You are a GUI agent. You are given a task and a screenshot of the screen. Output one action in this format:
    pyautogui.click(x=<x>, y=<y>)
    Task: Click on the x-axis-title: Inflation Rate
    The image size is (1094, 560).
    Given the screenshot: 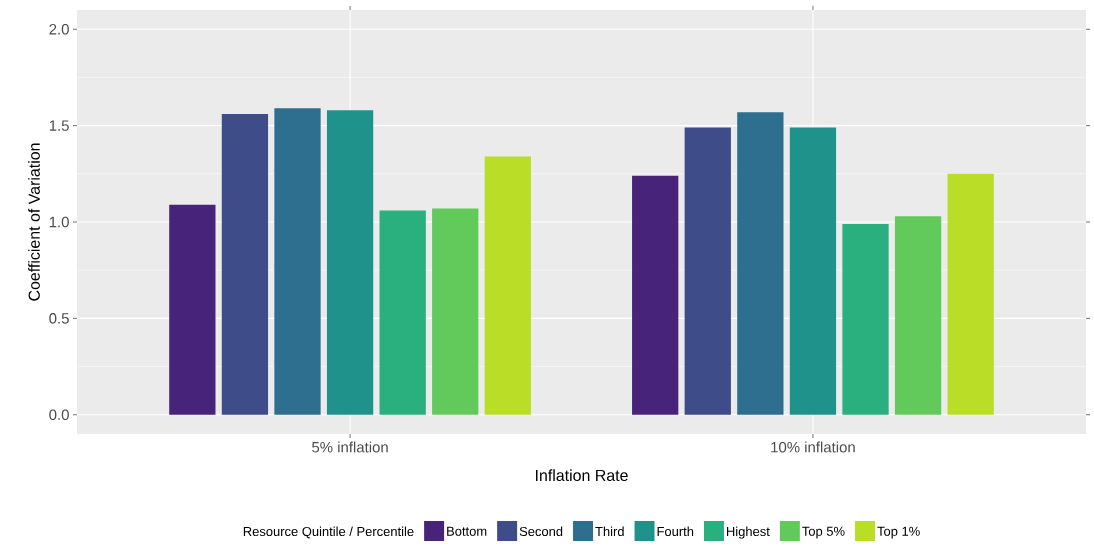 What is the action you would take?
    pyautogui.click(x=582, y=475)
    